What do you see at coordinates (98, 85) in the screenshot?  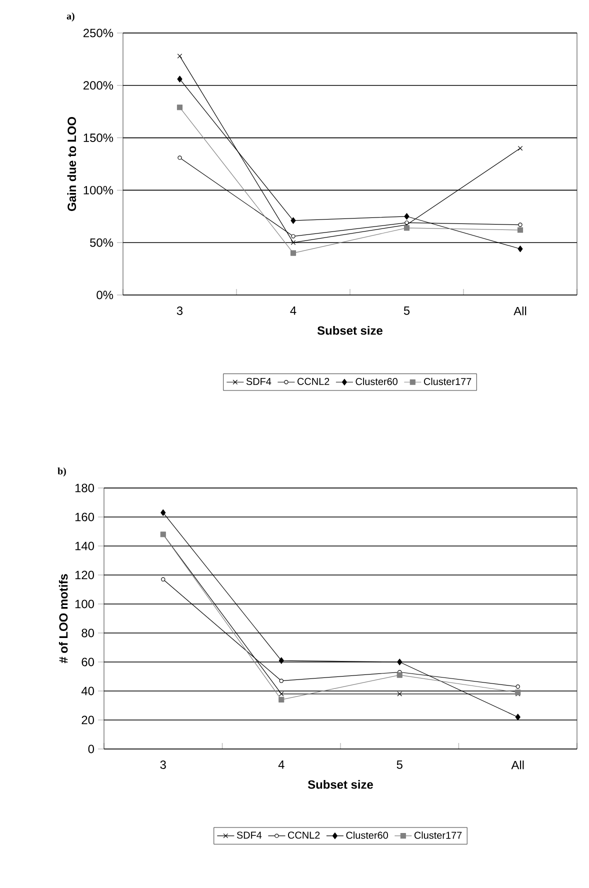 I see `y-tick-label: 200%` at bounding box center [98, 85].